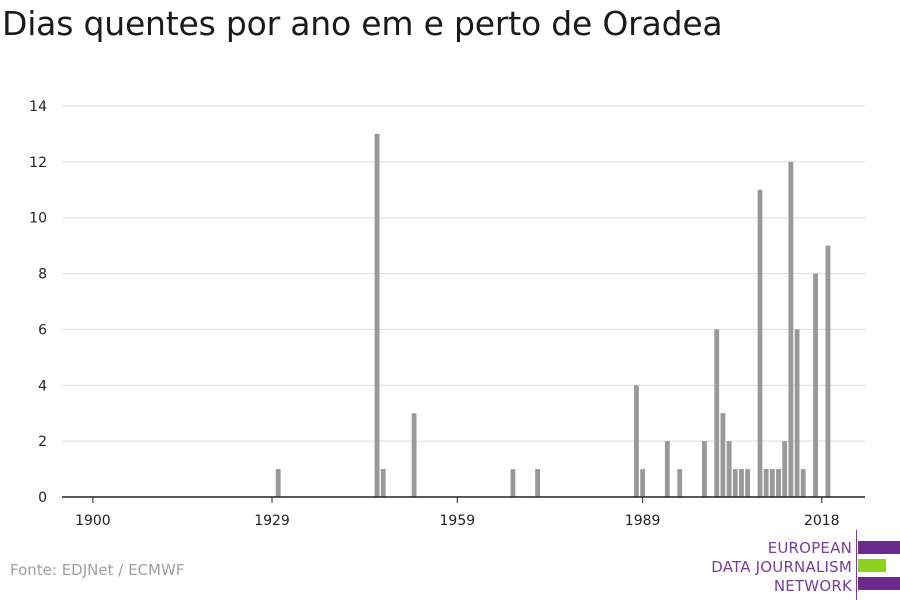  I want to click on y-tick-label: 8, so click(42, 275).